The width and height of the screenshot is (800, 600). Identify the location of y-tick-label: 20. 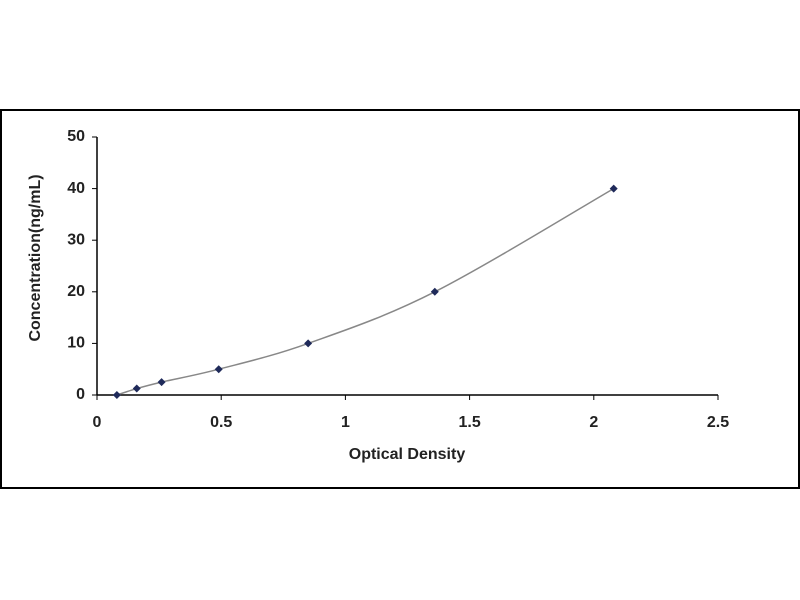
(76, 291).